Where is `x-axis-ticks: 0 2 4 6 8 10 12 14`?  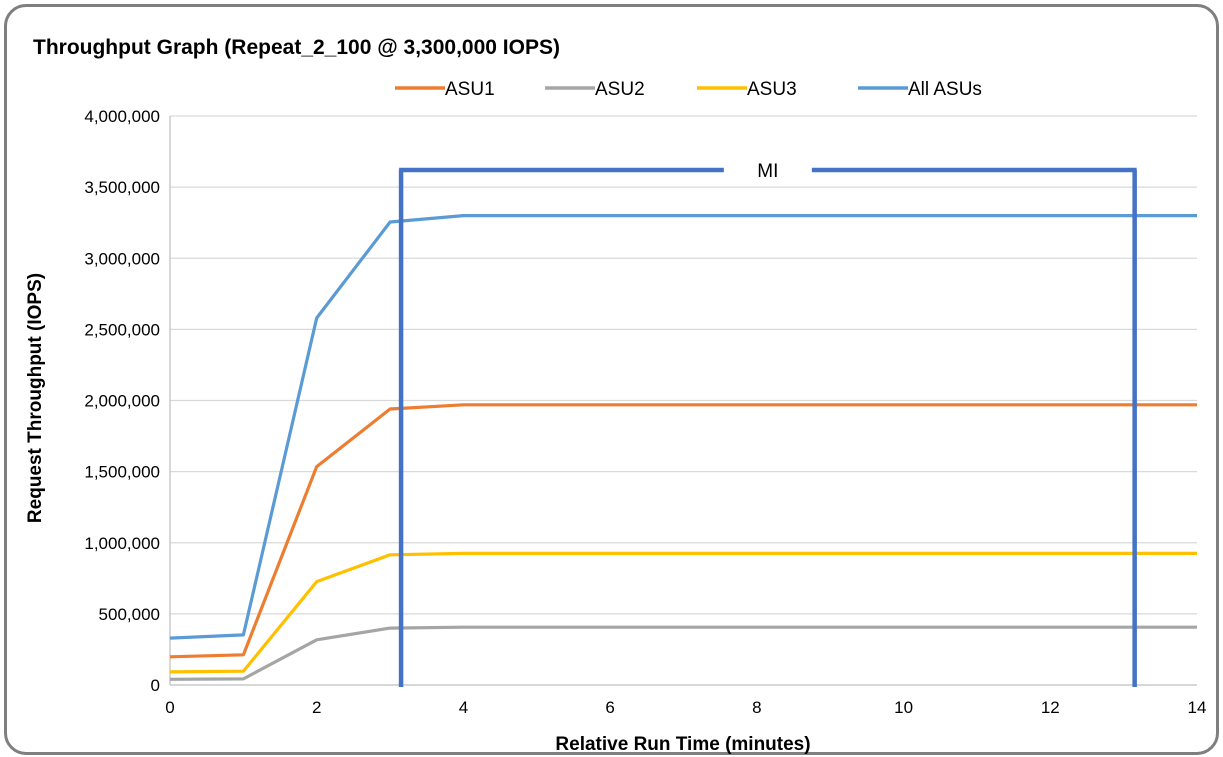
x-axis-ticks: 0 2 4 6 8 10 12 14 is located at coordinates (685, 707).